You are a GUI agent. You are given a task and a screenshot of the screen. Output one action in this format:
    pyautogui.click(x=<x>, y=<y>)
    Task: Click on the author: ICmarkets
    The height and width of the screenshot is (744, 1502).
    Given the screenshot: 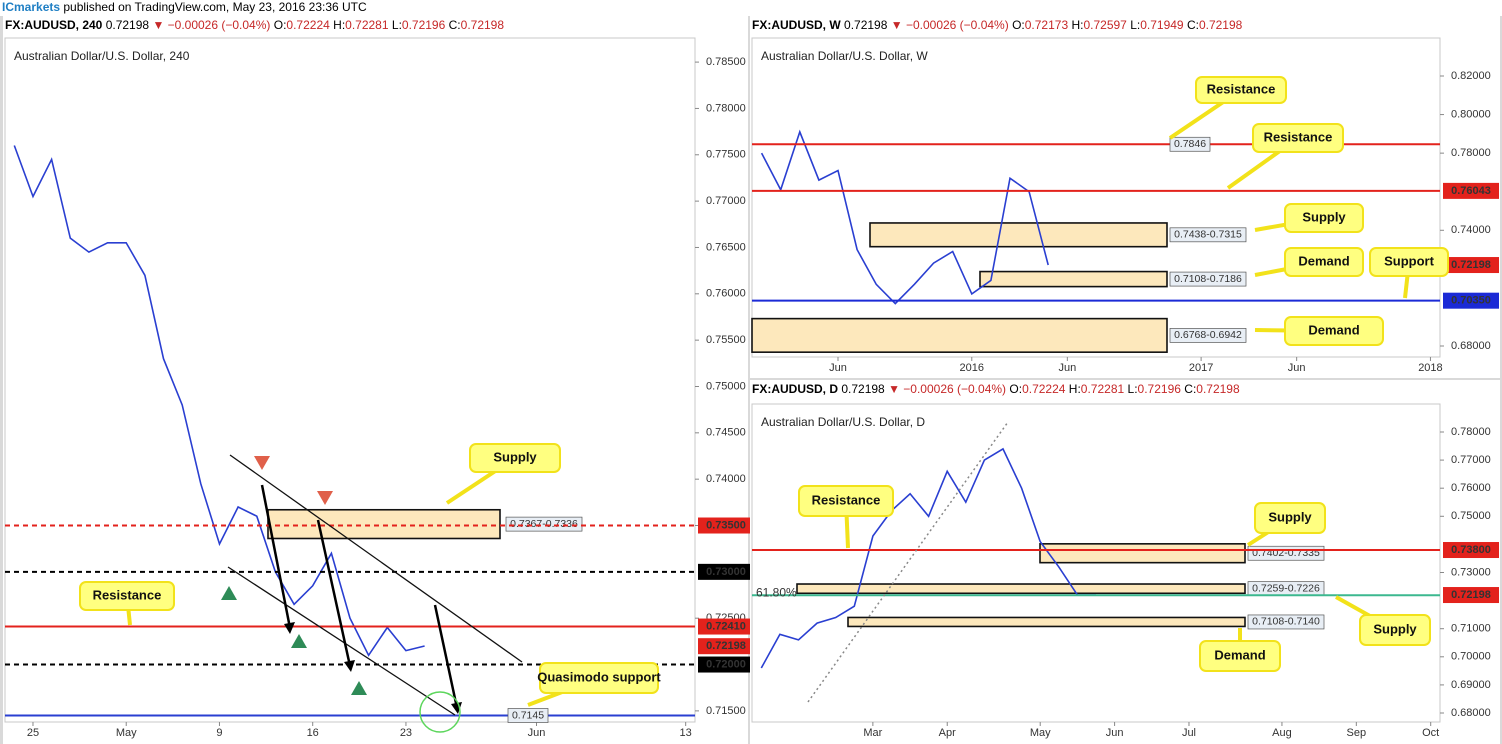 What is the action you would take?
    pyautogui.click(x=31, y=7)
    